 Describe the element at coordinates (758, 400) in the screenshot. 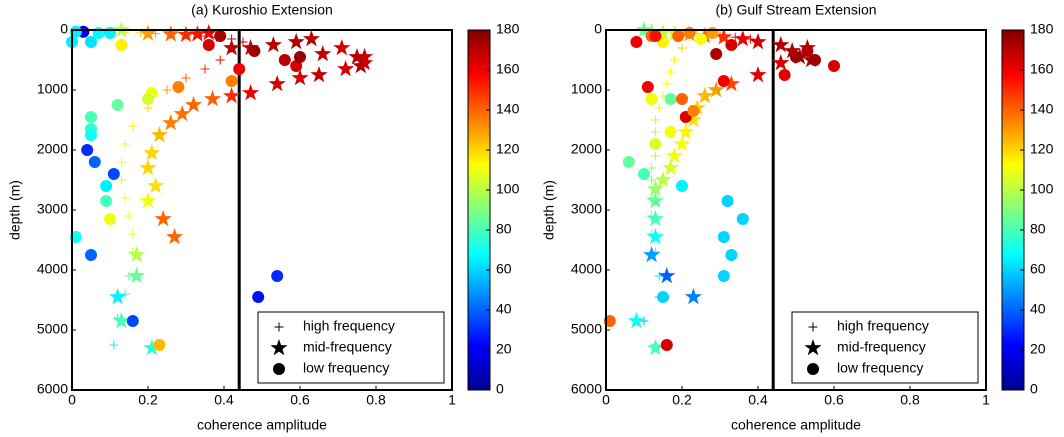

I see `x-tick-label: 0.4` at that location.